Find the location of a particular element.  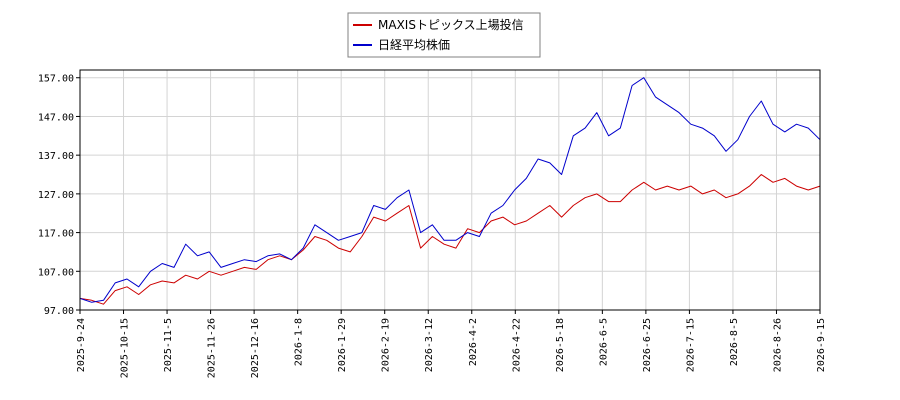

x-tick-label: 2025-10-15 is located at coordinates (125, 348).